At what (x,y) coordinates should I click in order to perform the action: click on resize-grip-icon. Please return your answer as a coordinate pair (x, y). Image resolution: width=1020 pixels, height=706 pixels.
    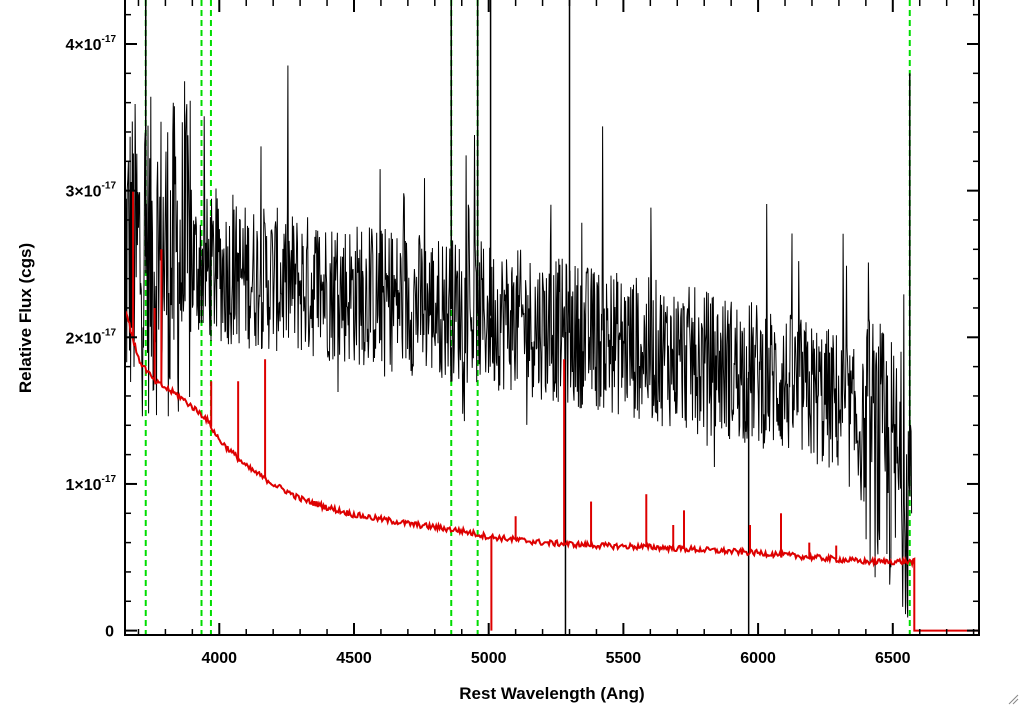
    Looking at the image, I should click on (1013, 699).